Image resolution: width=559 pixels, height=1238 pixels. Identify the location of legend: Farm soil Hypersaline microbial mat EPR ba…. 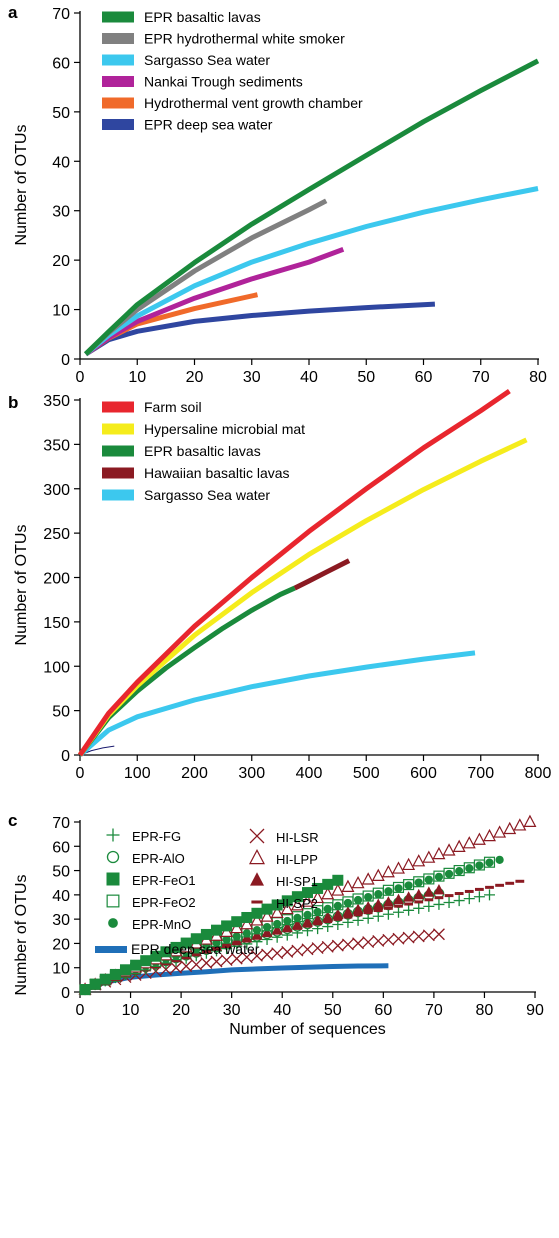
(203, 451).